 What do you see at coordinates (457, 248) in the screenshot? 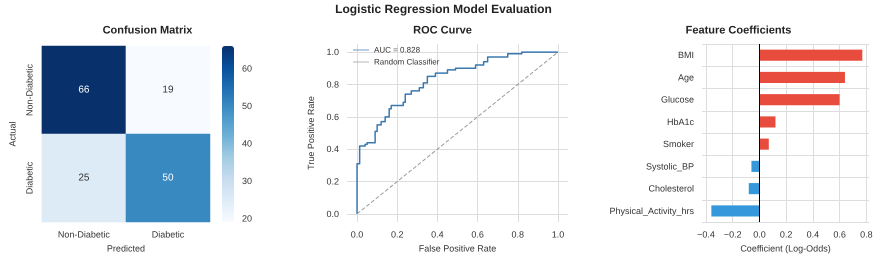
I see `x-axis-title: False Positive Rate` at bounding box center [457, 248].